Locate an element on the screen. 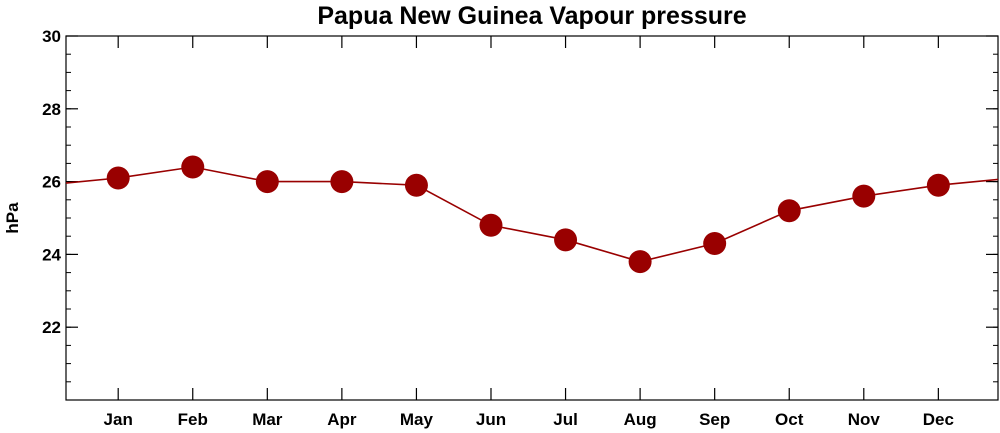 The height and width of the screenshot is (433, 1000). x-tick-label: May is located at coordinates (417, 419).